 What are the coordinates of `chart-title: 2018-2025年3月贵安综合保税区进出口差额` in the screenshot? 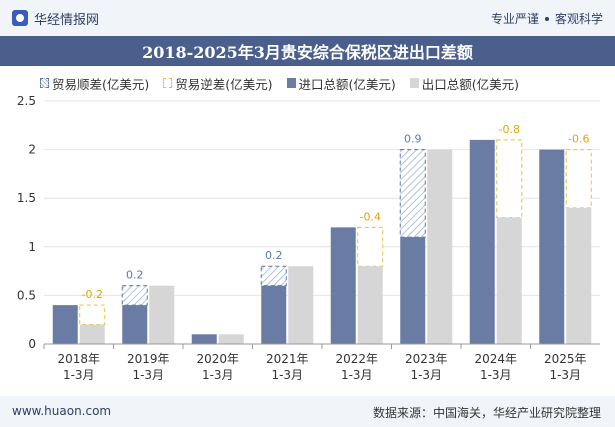 It's located at (307, 52).